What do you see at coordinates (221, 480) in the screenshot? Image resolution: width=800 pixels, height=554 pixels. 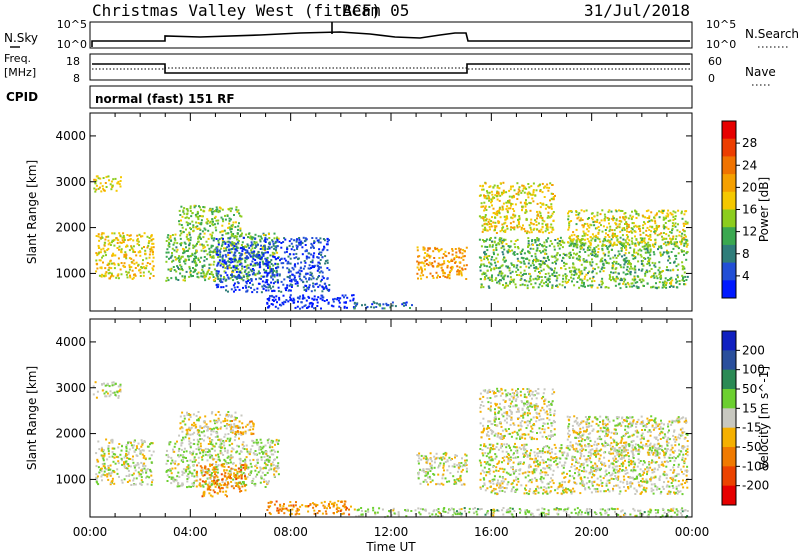 I see `data-region` at bounding box center [221, 480].